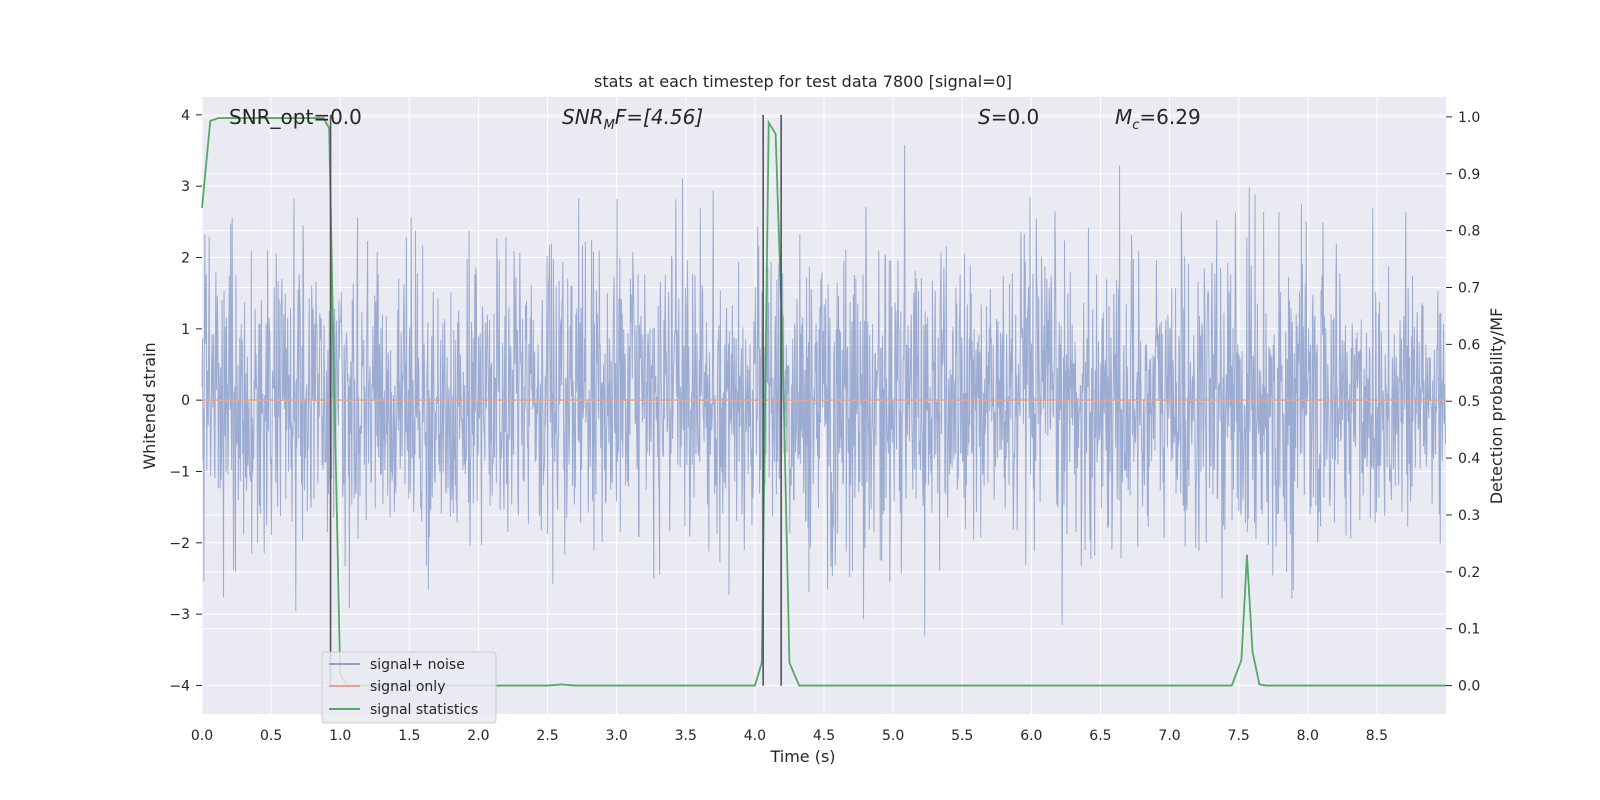 This screenshot has height=800, width=1600. I want to click on y-right-tick-label: 0.8, so click(1469, 232).